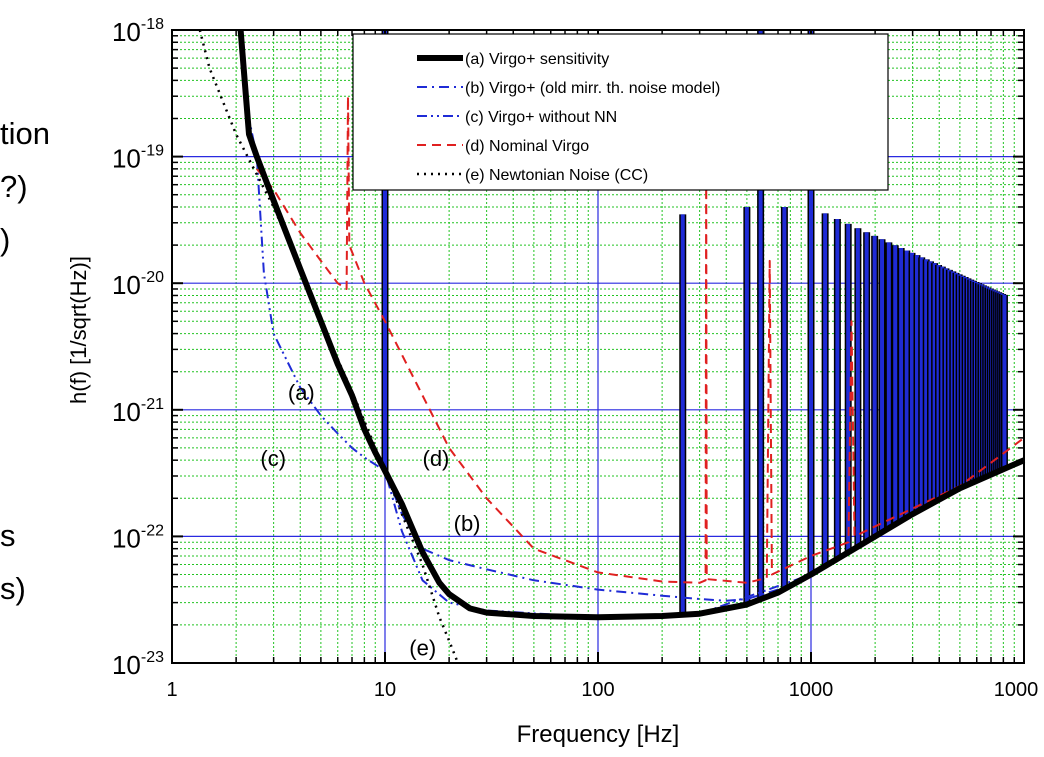 The width and height of the screenshot is (1044, 757). What do you see at coordinates (436, 458) in the screenshot?
I see `curve-annotation: (d)` at bounding box center [436, 458].